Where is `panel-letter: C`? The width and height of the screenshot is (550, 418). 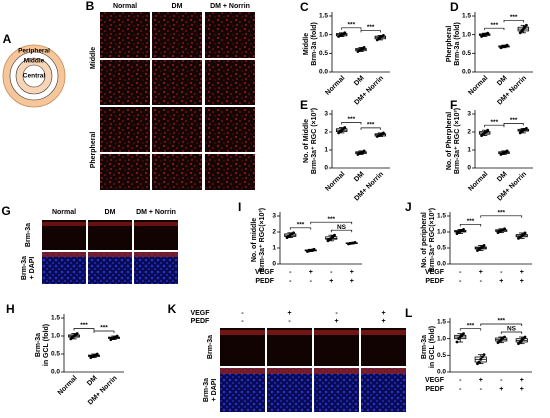 panel-letter: C is located at coordinates (304, 7).